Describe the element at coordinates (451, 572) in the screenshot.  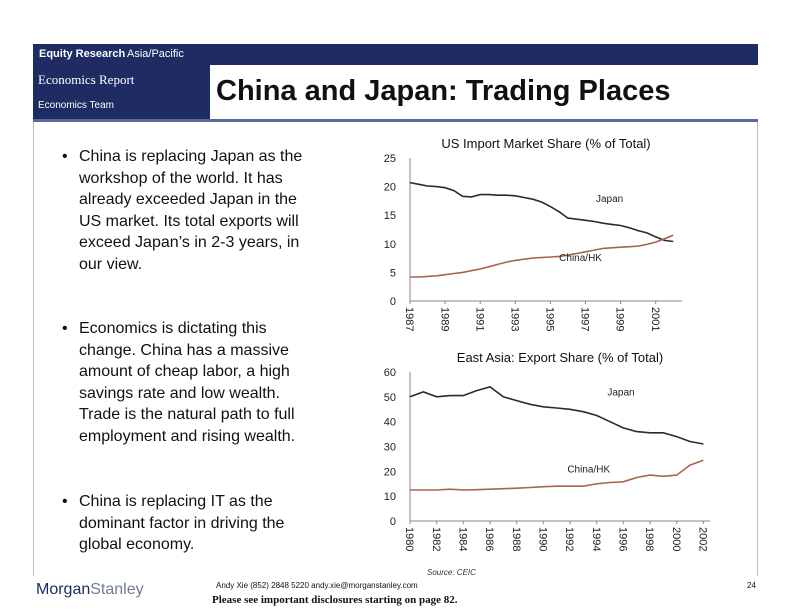
I see `chart-source: Source: CEIC` at that location.